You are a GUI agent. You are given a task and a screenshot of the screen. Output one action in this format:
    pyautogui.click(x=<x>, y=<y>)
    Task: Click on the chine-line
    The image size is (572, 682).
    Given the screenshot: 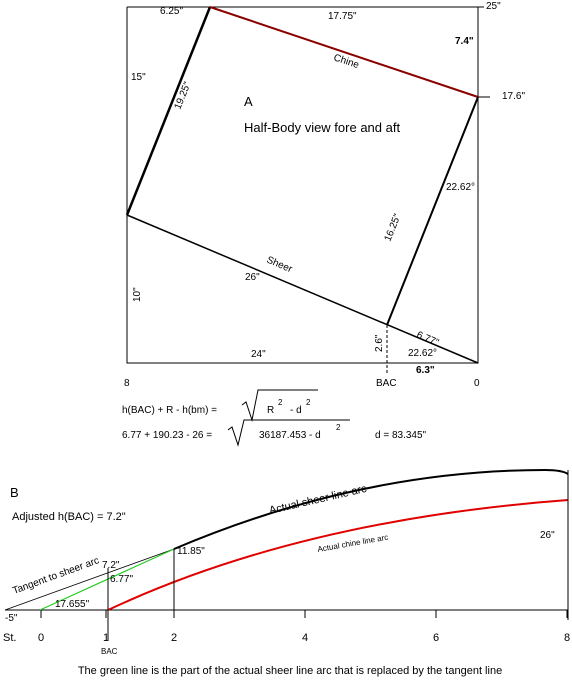 What is the action you would take?
    pyautogui.click(x=344, y=52)
    